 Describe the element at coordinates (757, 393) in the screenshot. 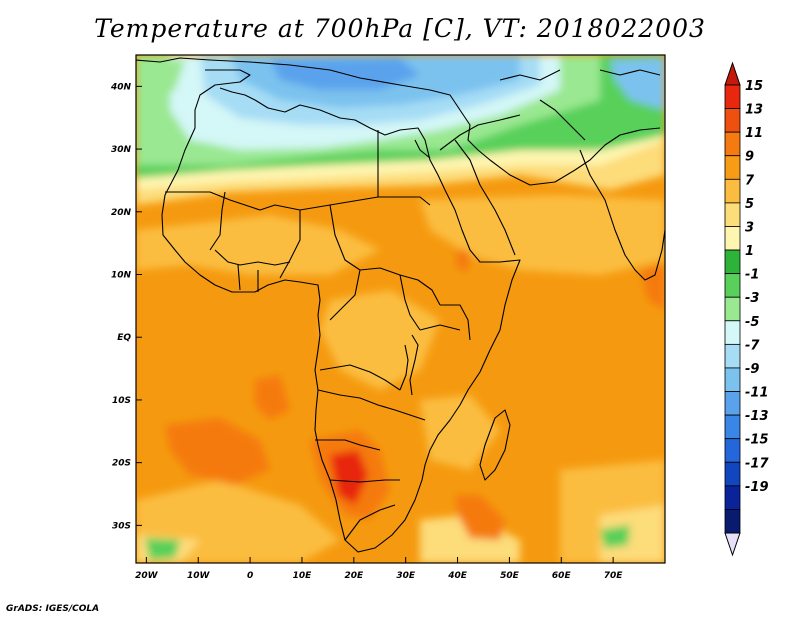

I see `colorbar-label: -11` at that location.